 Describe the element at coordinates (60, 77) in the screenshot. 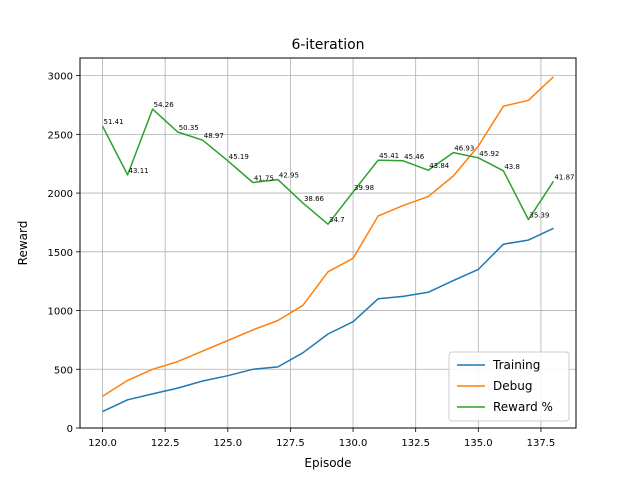

I see `y-tick-label: 3000` at that location.